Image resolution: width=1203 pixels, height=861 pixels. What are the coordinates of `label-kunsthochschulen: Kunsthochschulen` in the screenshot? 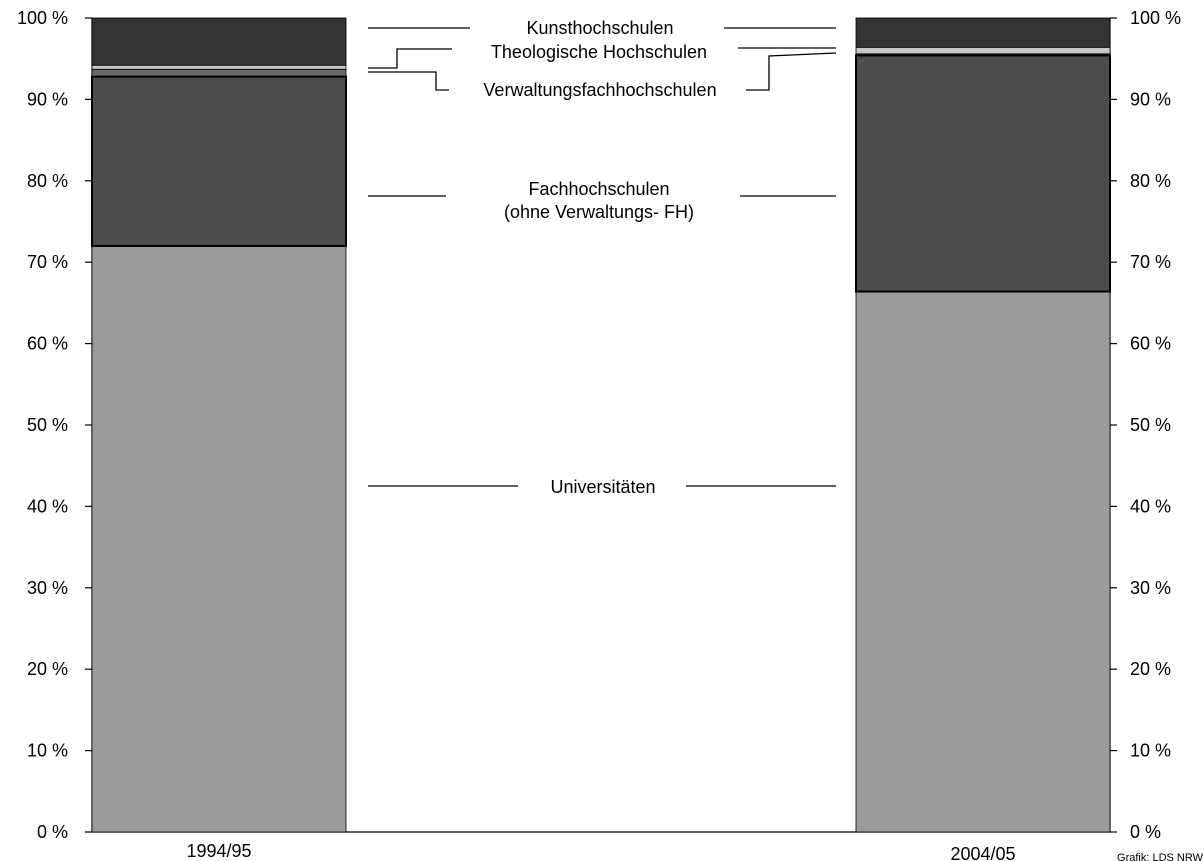 It's located at (599, 28).